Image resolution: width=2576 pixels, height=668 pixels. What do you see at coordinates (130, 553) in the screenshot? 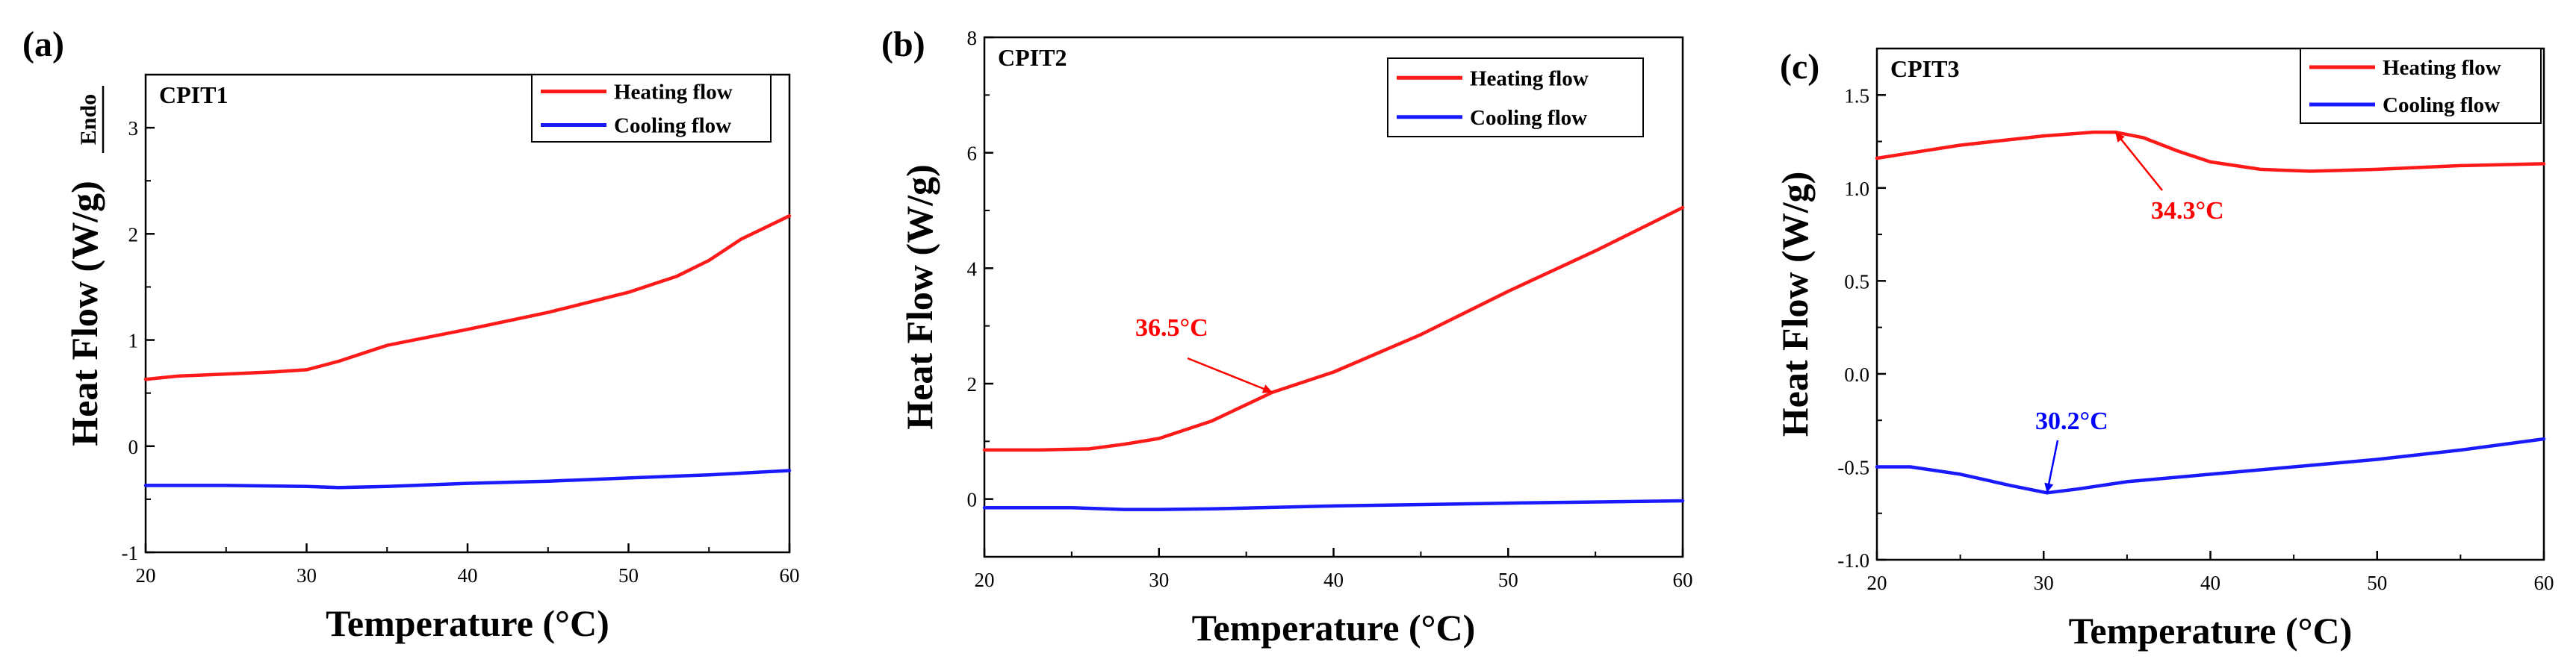
I see `y-tick-label: -1` at bounding box center [130, 553].